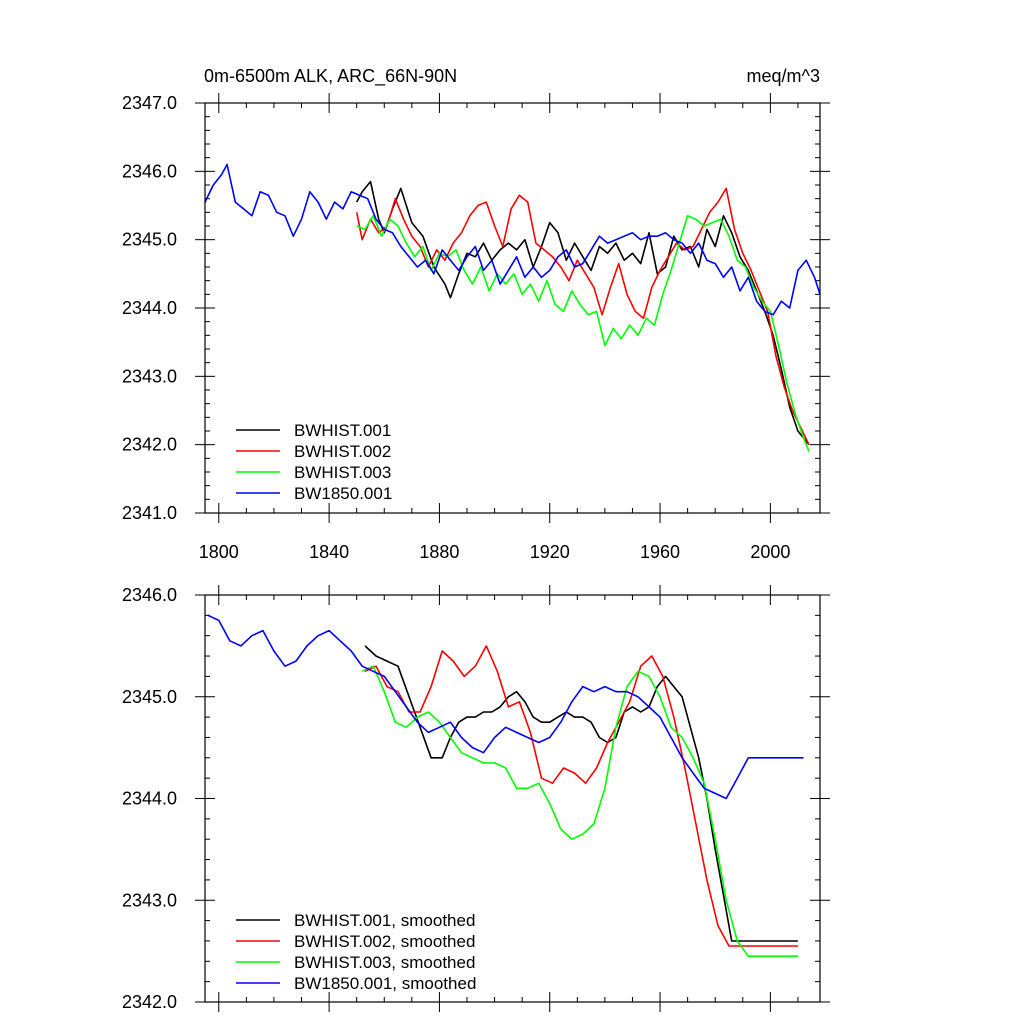  Describe the element at coordinates (149, 308) in the screenshot. I see `top-y-tick-label: 2344.0` at that location.